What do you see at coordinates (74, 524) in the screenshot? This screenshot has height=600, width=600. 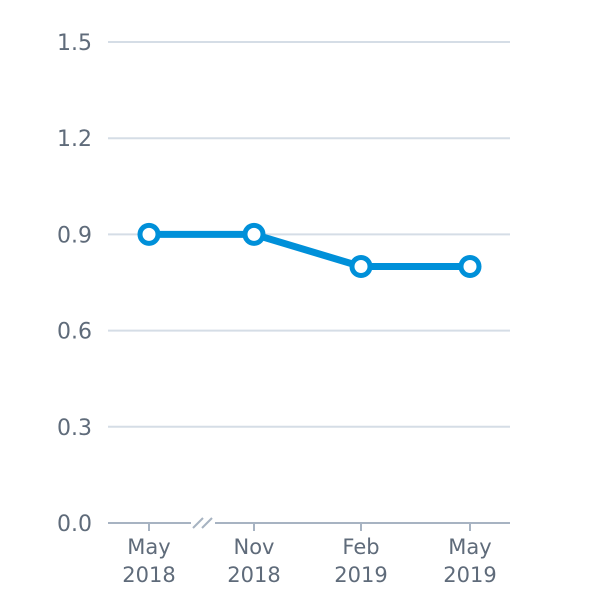 I see `y-tick-label: 0.0` at bounding box center [74, 524].